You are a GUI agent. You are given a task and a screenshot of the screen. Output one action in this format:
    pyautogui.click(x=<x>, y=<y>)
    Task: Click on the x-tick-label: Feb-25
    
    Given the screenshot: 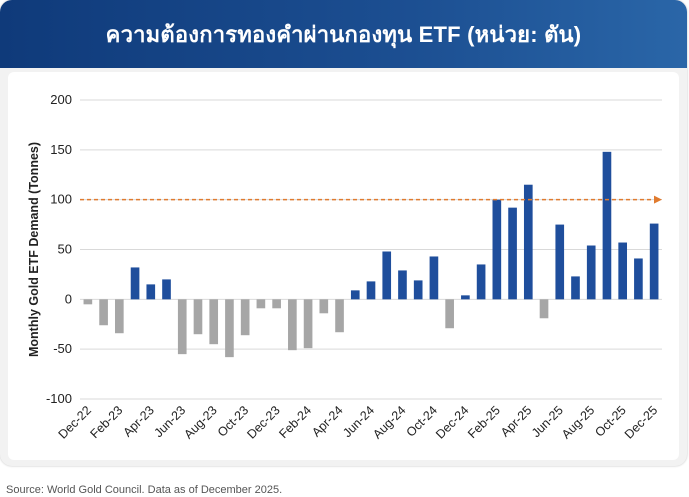 What is the action you would take?
    pyautogui.click(x=484, y=422)
    